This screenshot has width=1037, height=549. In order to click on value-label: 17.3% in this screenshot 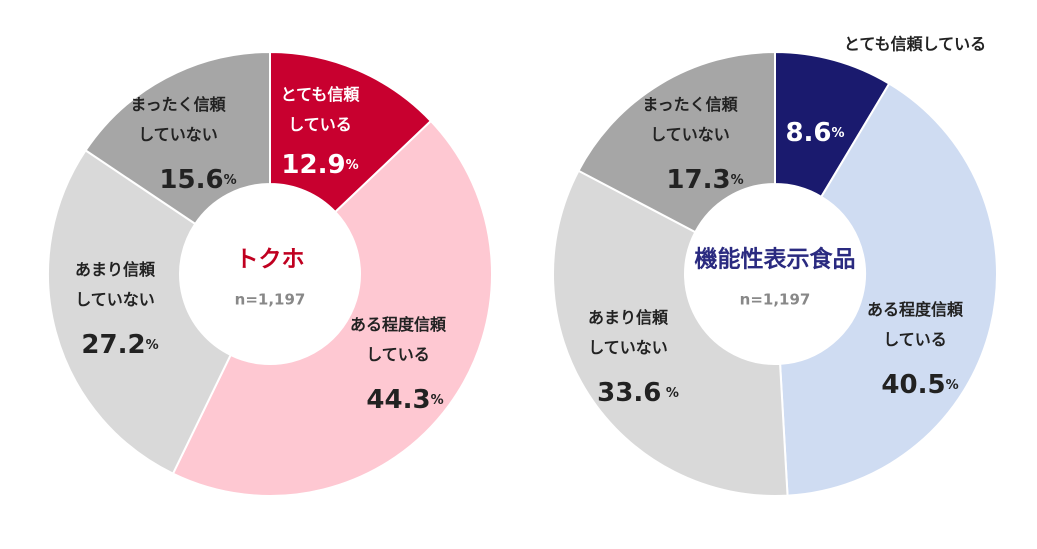, I will do `click(704, 180)`.